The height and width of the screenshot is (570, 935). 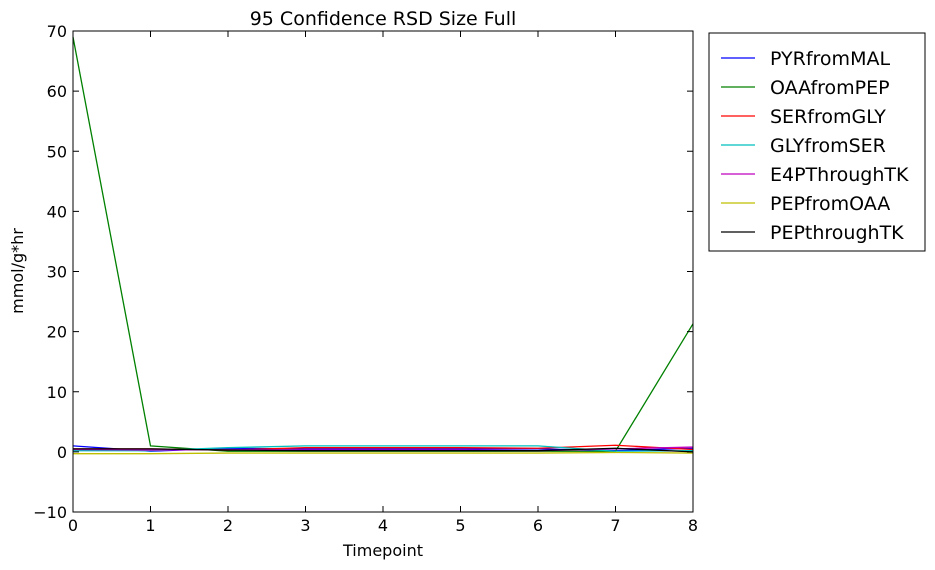 I want to click on x-tick-label: 3, so click(x=305, y=525).